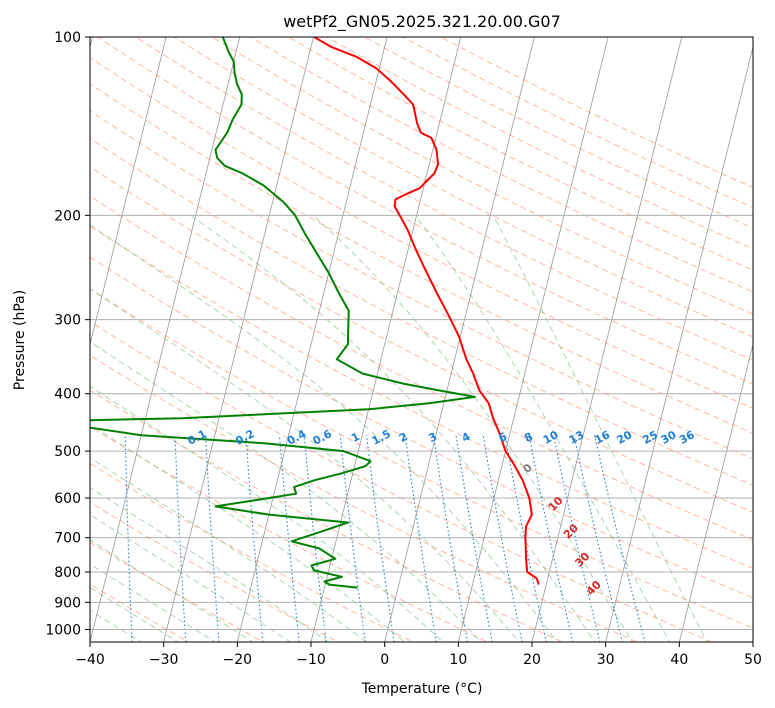 The width and height of the screenshot is (775, 708). What do you see at coordinates (603, 437) in the screenshot?
I see `mixing-ratio-label: 16` at bounding box center [603, 437].